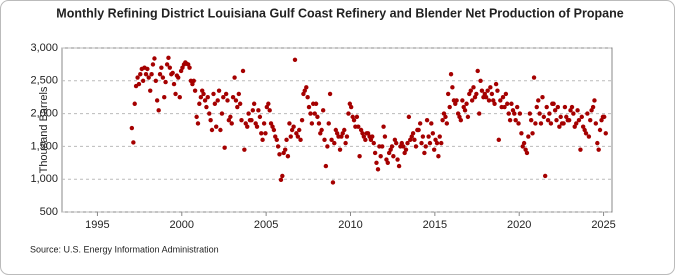 This screenshot has height=275, width=675. What do you see at coordinates (44, 146) in the screenshot?
I see `y-tick-label: 1,500` at bounding box center [44, 146].